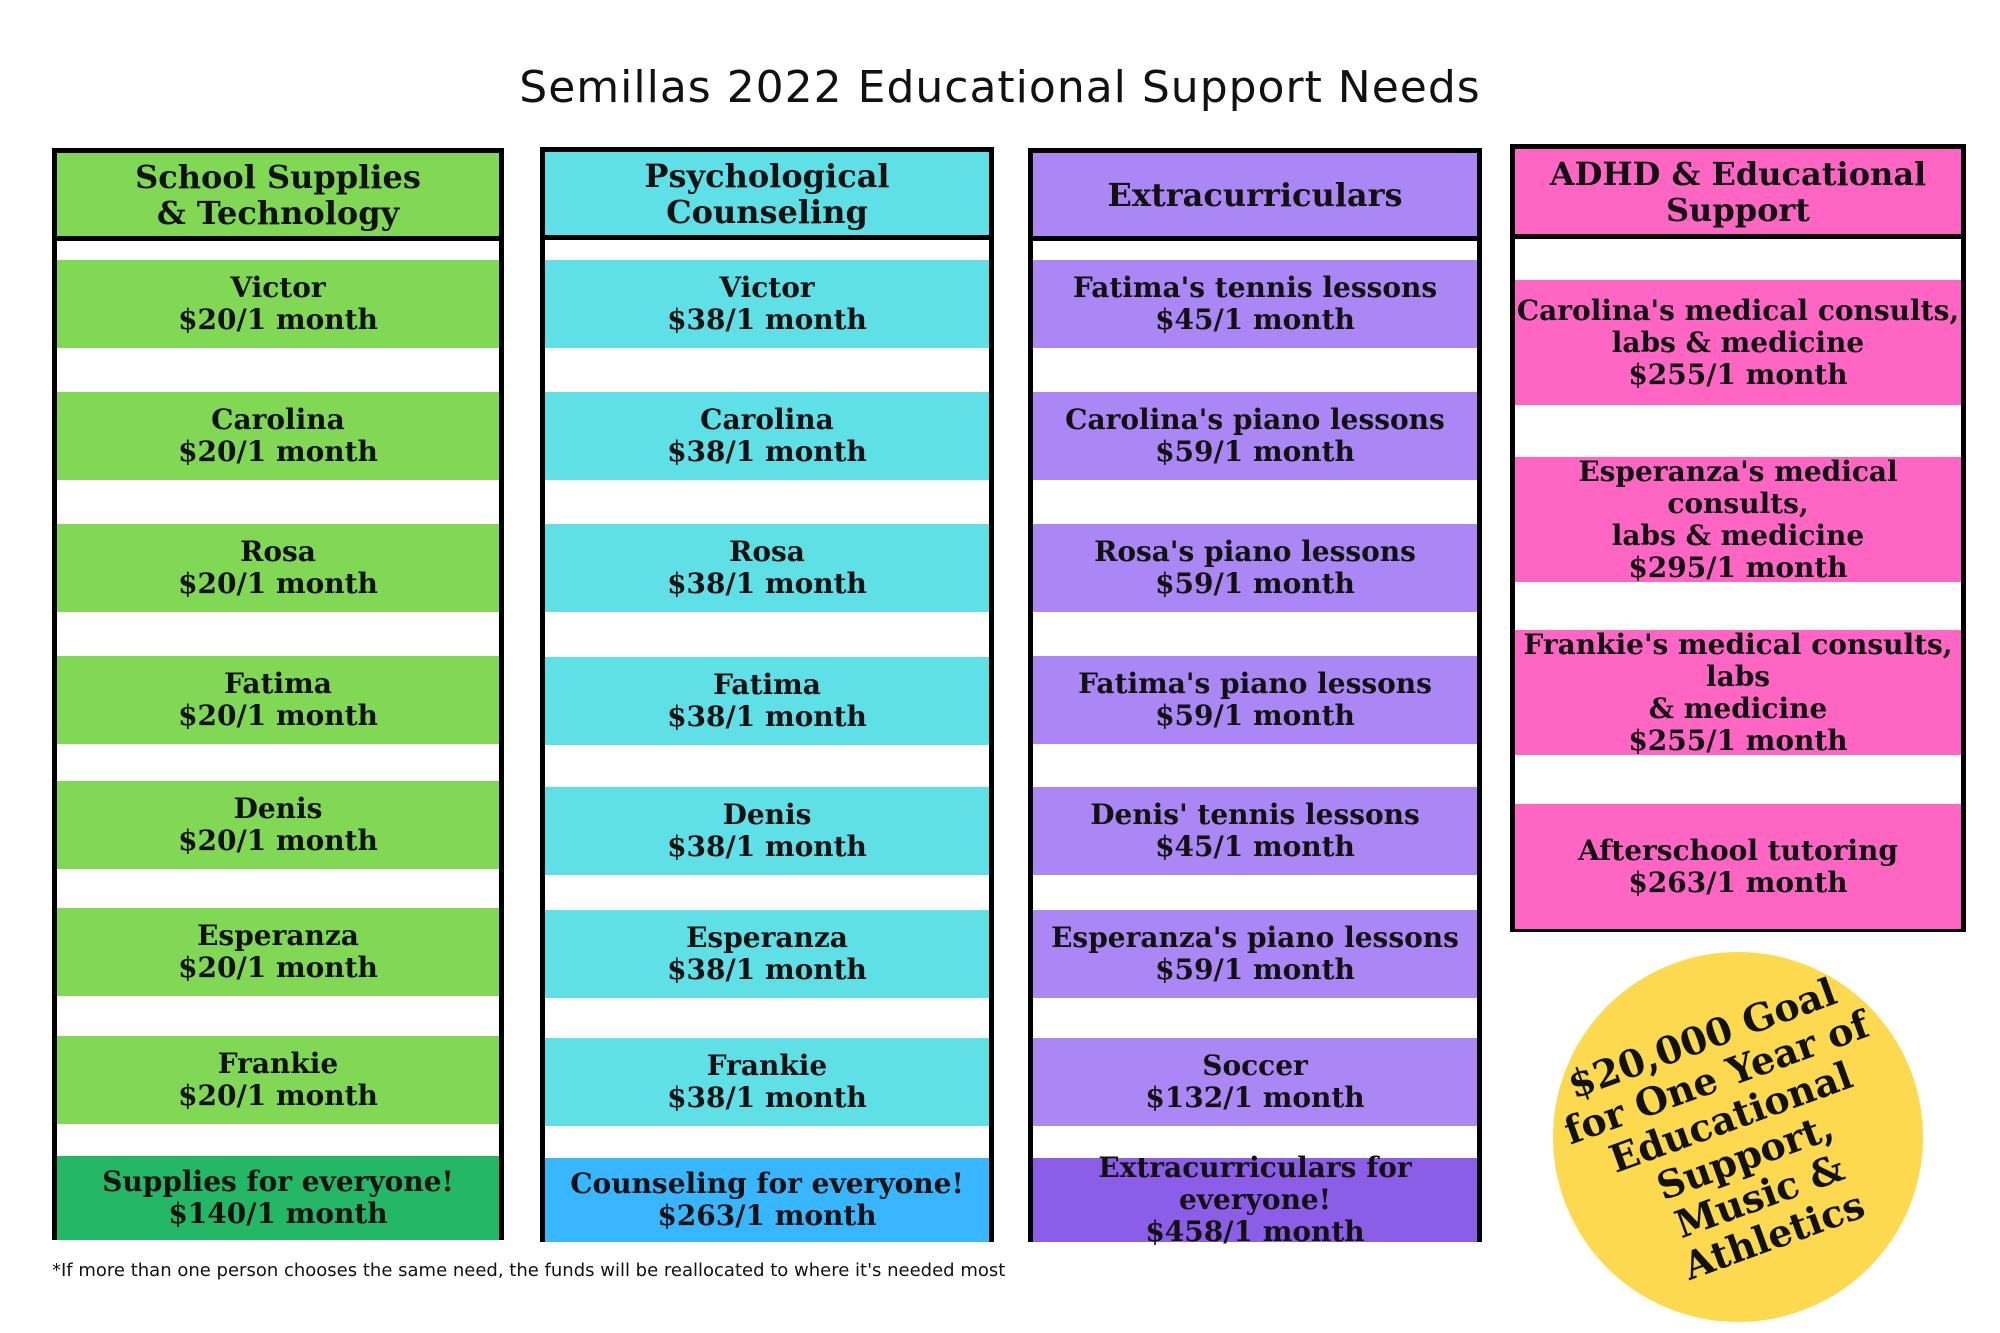  I want to click on column-header: Psychological Counseling, so click(767, 196).